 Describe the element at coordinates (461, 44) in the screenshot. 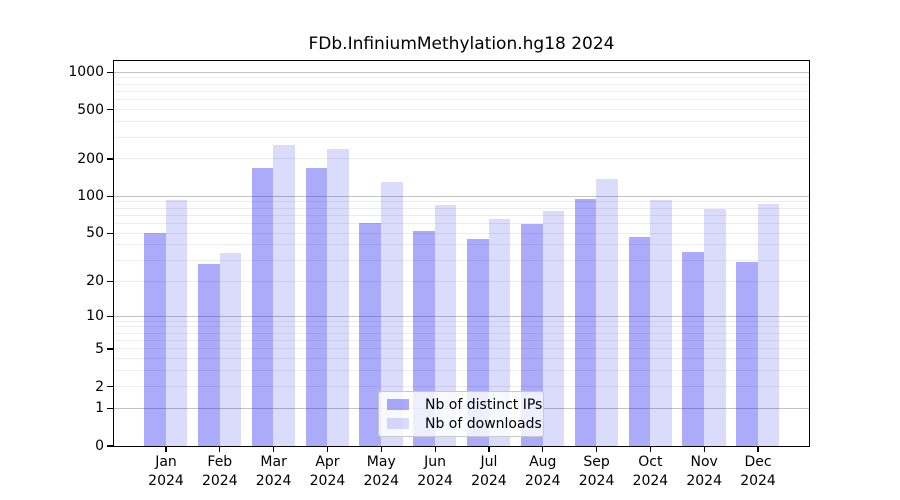

I see `chart-title: FDb.InfiniumMethylation.hg18 2024` at that location.